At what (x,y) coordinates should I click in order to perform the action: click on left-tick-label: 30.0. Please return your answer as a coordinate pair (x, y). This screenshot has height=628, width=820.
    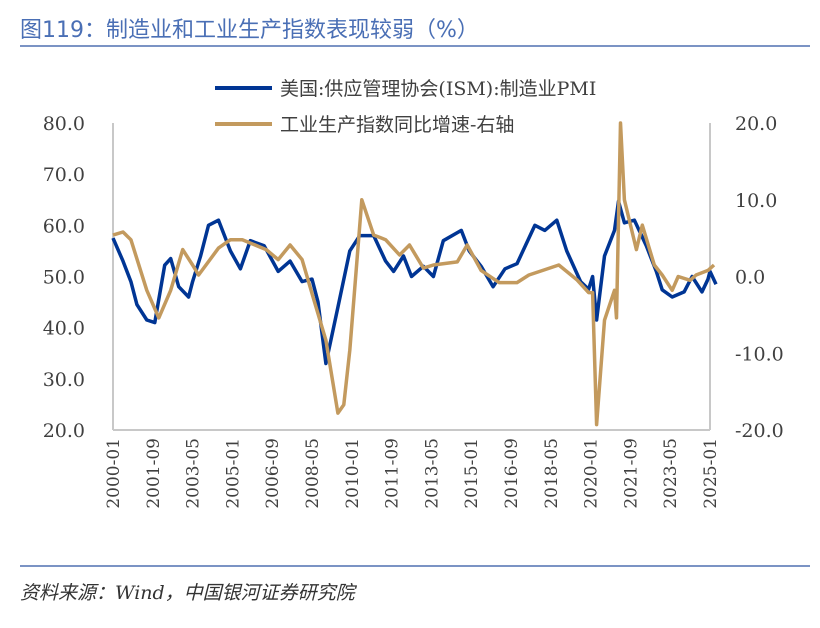
    Looking at the image, I should click on (64, 380).